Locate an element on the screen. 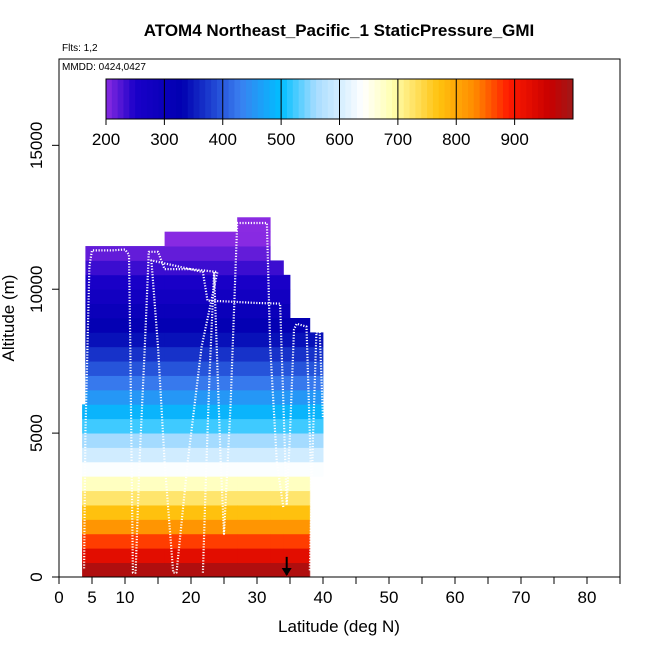 This screenshot has width=650, height=650. x-tick-label: 70 is located at coordinates (521, 597).